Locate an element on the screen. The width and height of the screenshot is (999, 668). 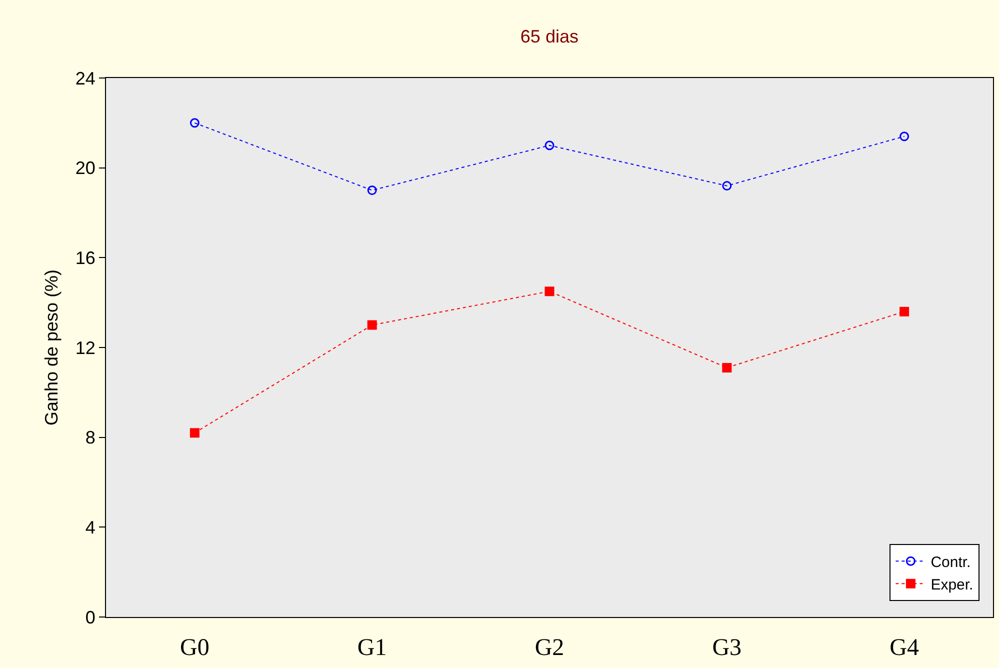
x-tick-label: G4 is located at coordinates (904, 647).